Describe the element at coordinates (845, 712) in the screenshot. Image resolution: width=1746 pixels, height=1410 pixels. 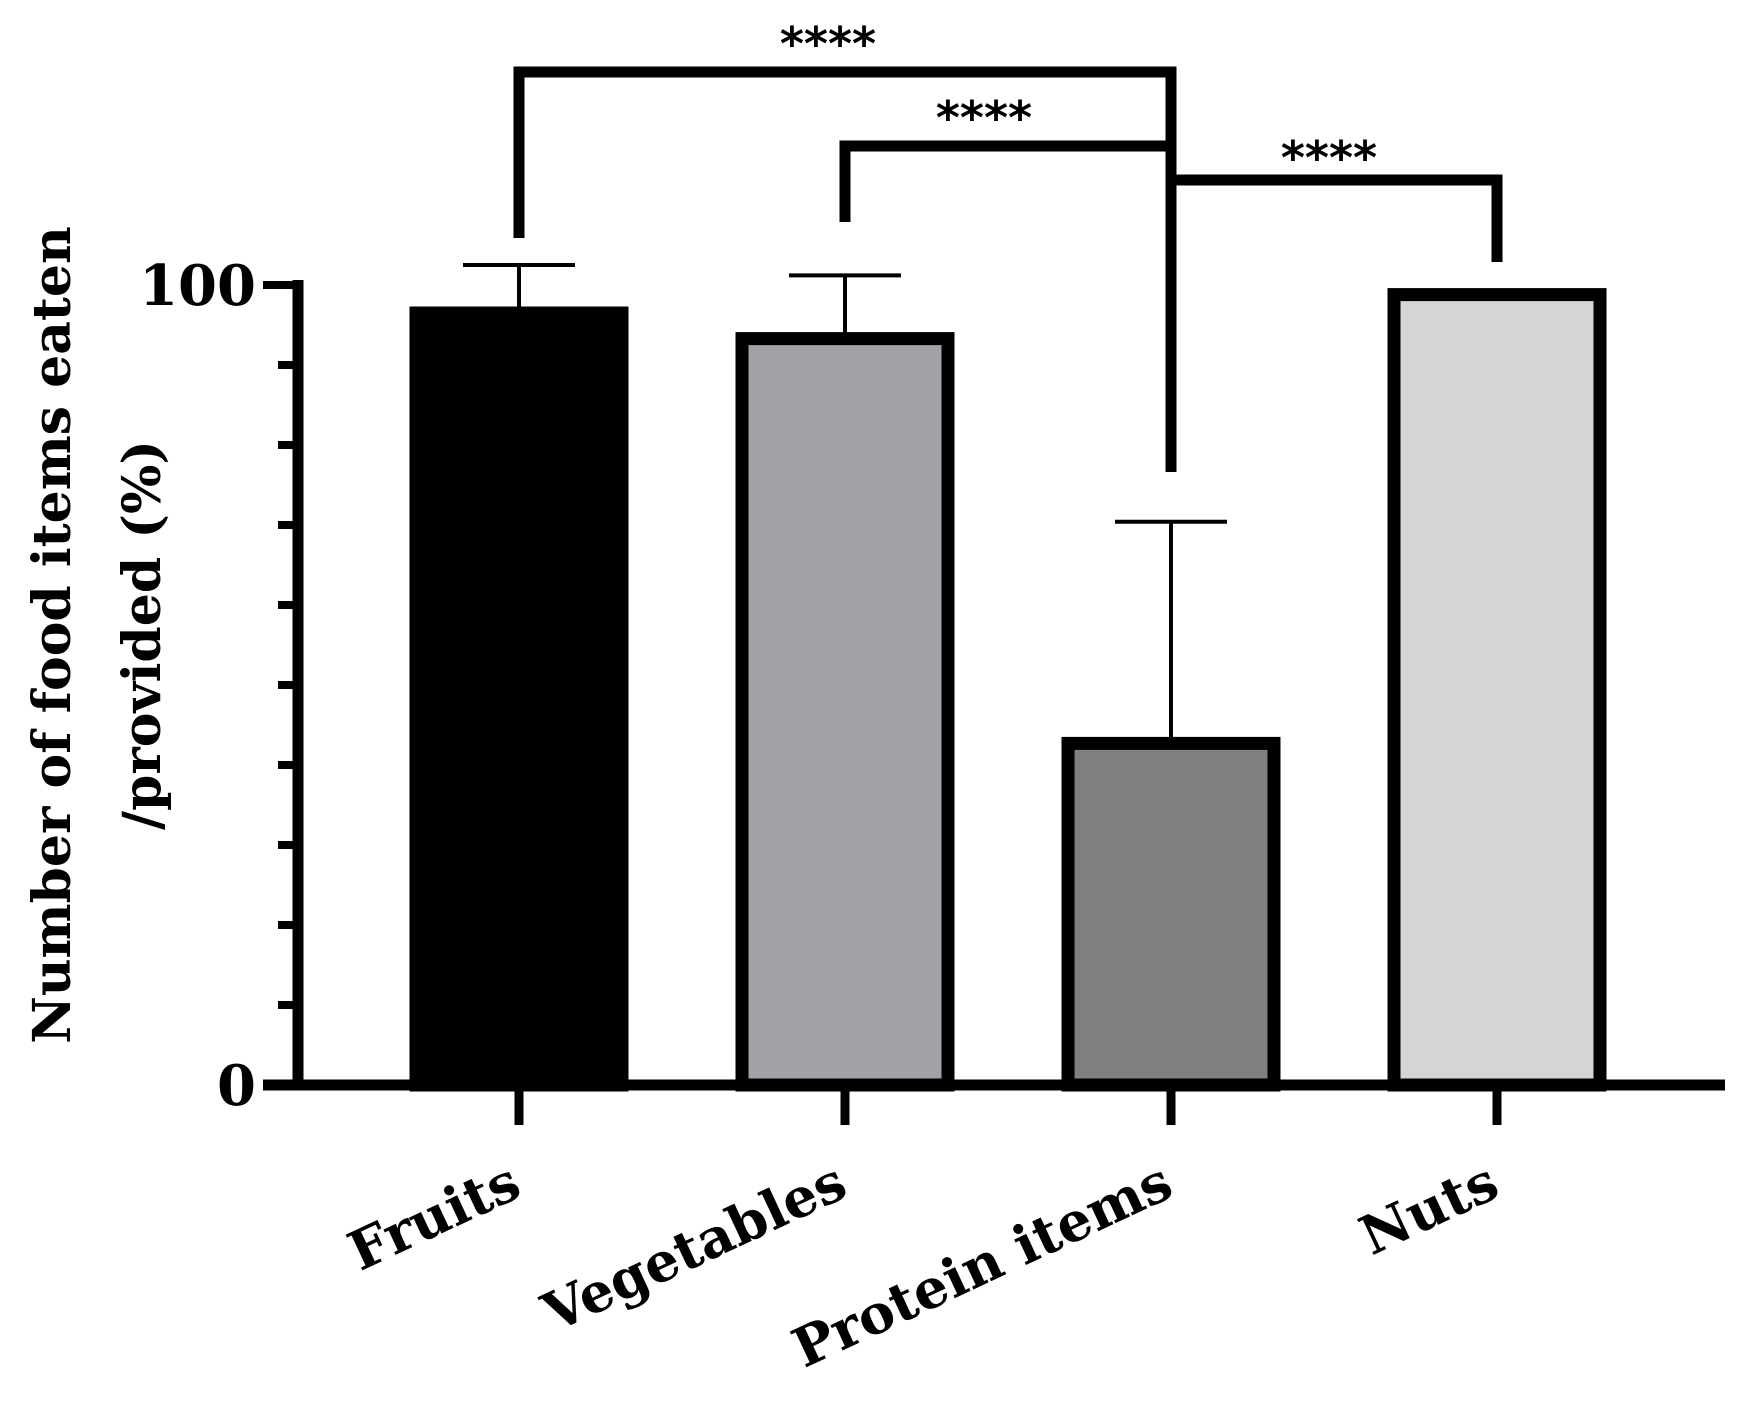
I see `bar-vegetables` at that location.